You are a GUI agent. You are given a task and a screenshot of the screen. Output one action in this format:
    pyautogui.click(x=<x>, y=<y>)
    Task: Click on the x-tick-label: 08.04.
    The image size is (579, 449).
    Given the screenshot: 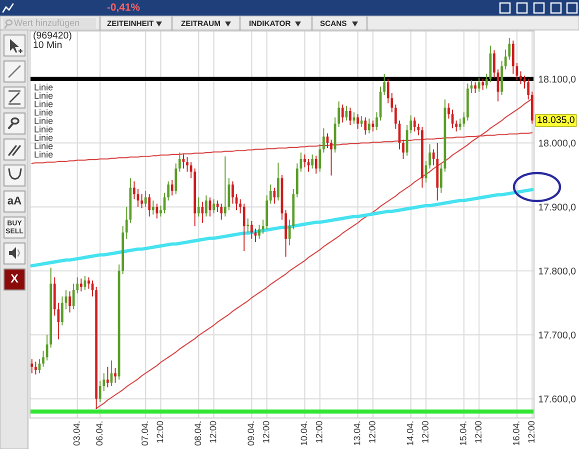 What is the action you would take?
    pyautogui.click(x=198, y=434)
    